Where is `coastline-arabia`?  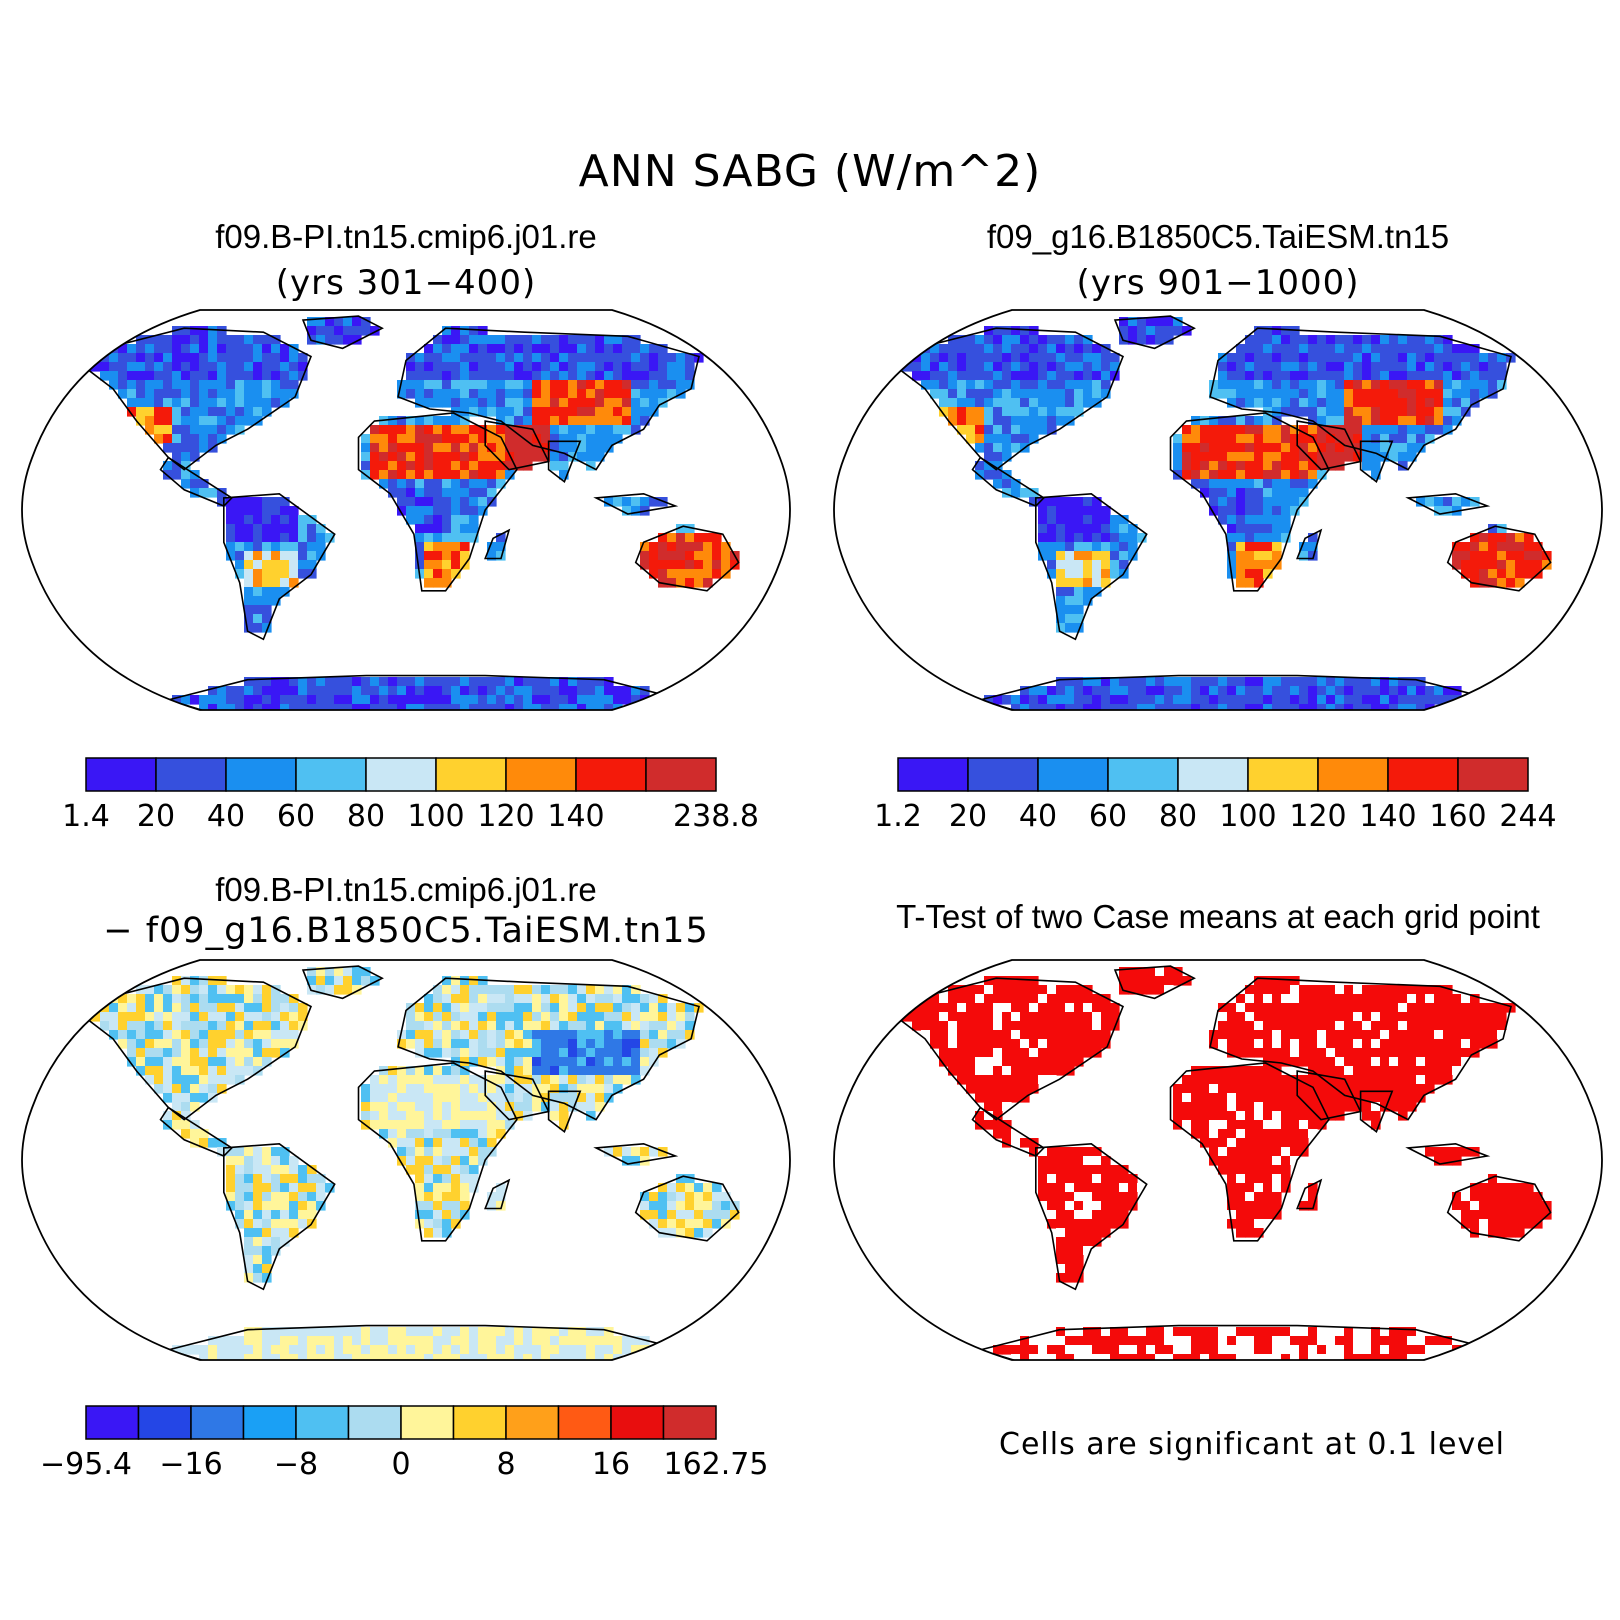 coastline-arabia is located at coordinates (517, 445).